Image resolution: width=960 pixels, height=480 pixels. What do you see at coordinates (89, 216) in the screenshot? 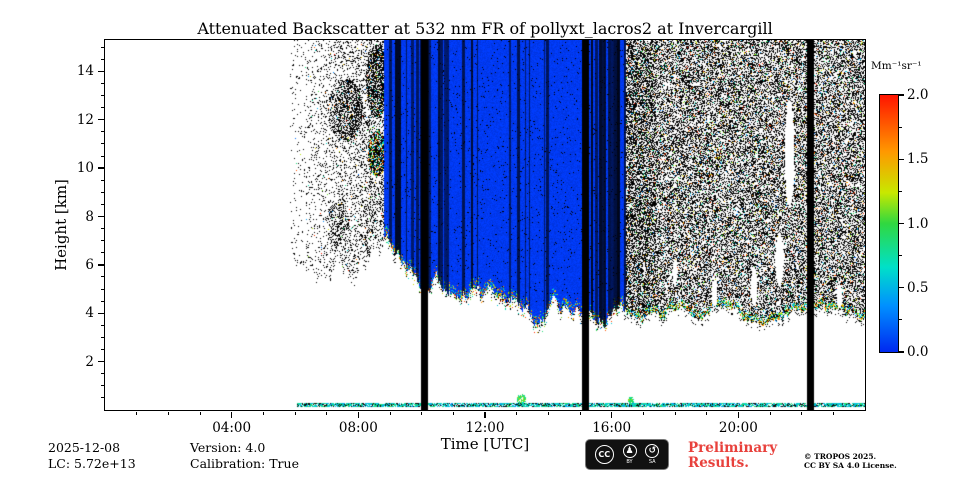
I see `y-tick-label: 8` at bounding box center [89, 216].